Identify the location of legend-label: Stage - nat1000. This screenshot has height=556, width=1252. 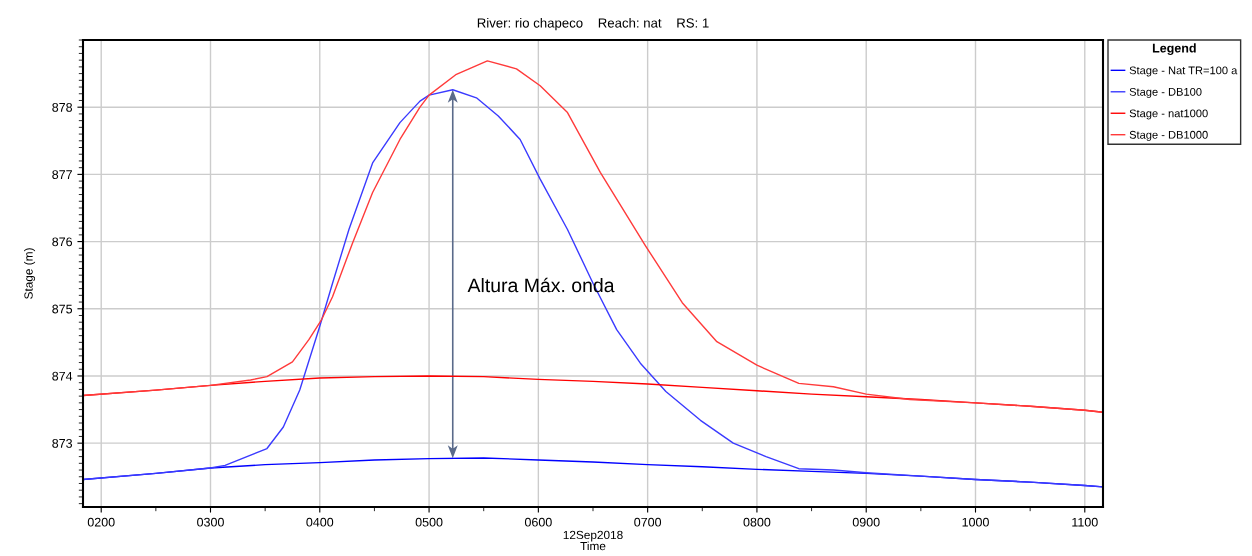
(1168, 114).